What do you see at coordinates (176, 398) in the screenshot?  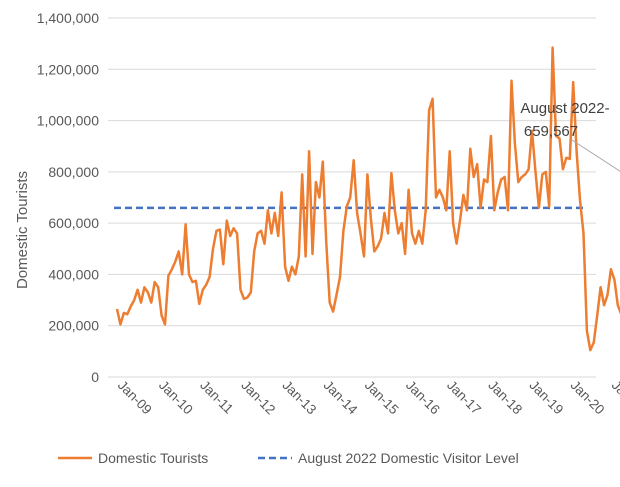 I see `x-tick-label: Jan-10` at bounding box center [176, 398].